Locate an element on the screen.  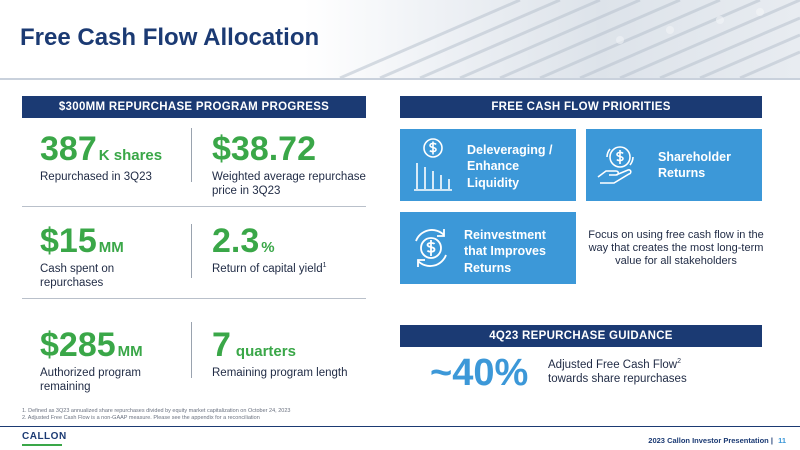
tile-label: Deleveraging / Enhance Liquidity is located at coordinates (510, 166).